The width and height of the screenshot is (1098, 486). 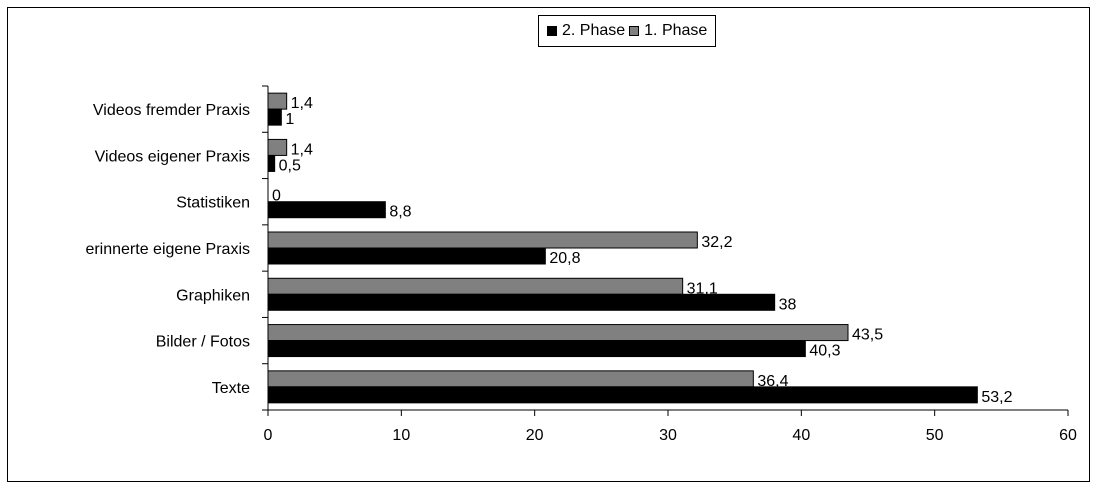 I want to click on category-label: Statistiken, so click(x=213, y=203).